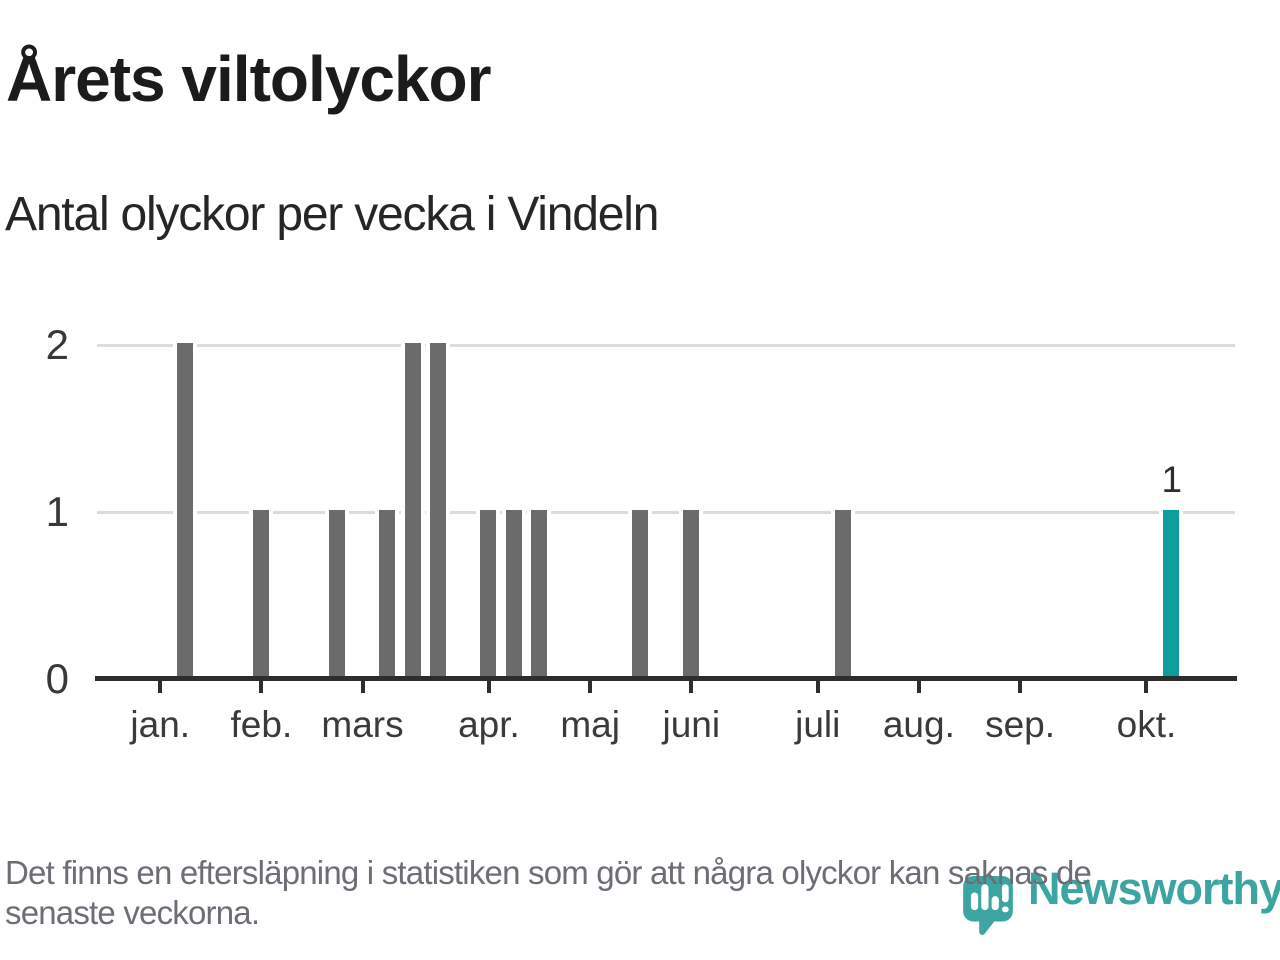 This screenshot has width=1280, height=960. Describe the element at coordinates (160, 724) in the screenshot. I see `x-tick-label-jan: jan.` at that location.